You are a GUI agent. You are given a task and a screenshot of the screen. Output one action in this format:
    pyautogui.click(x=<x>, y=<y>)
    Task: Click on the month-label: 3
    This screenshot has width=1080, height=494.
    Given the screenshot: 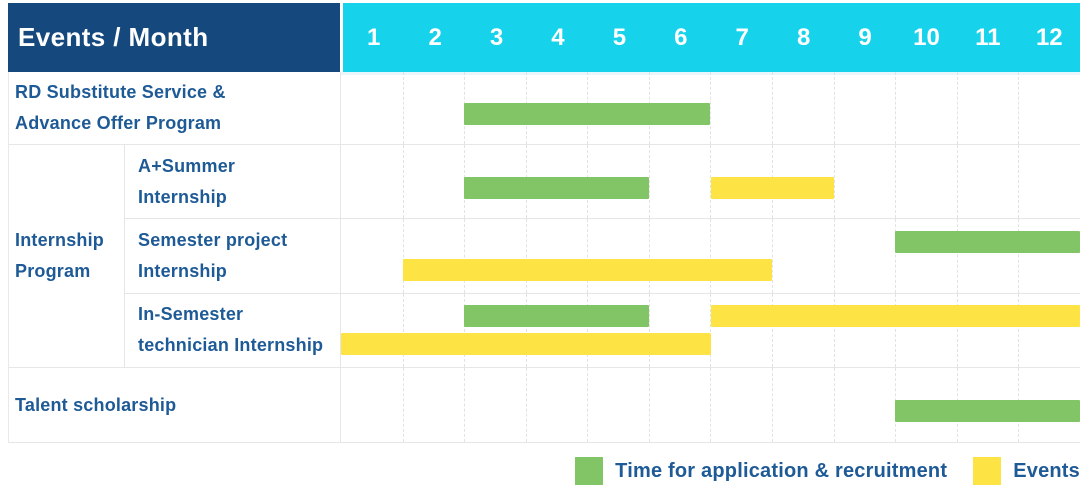 What is the action you would take?
    pyautogui.click(x=496, y=37)
    